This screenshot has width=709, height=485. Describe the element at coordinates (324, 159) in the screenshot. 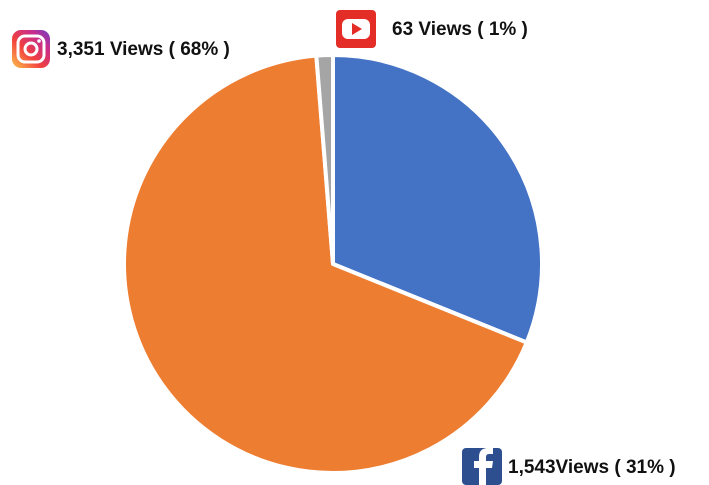

I see `pie-slice` at that location.